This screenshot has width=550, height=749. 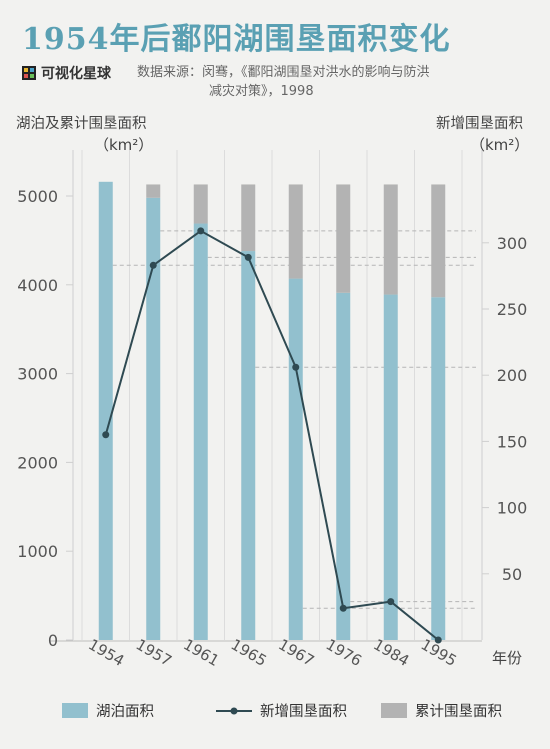 What do you see at coordinates (500, 145) in the screenshot?
I see `right-axis-unit: （km²）` at bounding box center [500, 145].